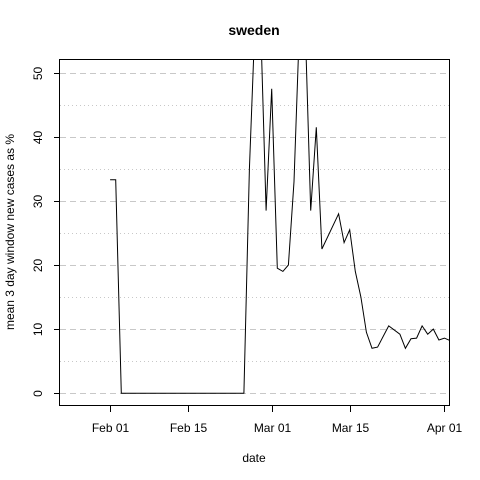 This screenshot has height=480, width=480. I want to click on y-tick-label: 0, so click(38, 393).